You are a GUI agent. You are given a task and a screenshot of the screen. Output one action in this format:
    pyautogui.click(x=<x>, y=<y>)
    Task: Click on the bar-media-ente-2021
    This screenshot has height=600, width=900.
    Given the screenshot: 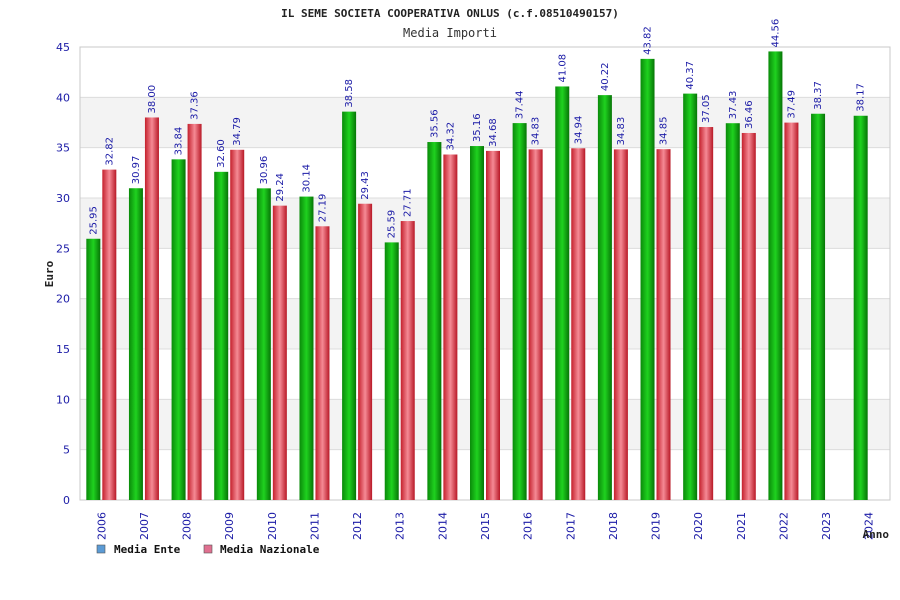 What is the action you would take?
    pyautogui.click(x=732, y=312)
    